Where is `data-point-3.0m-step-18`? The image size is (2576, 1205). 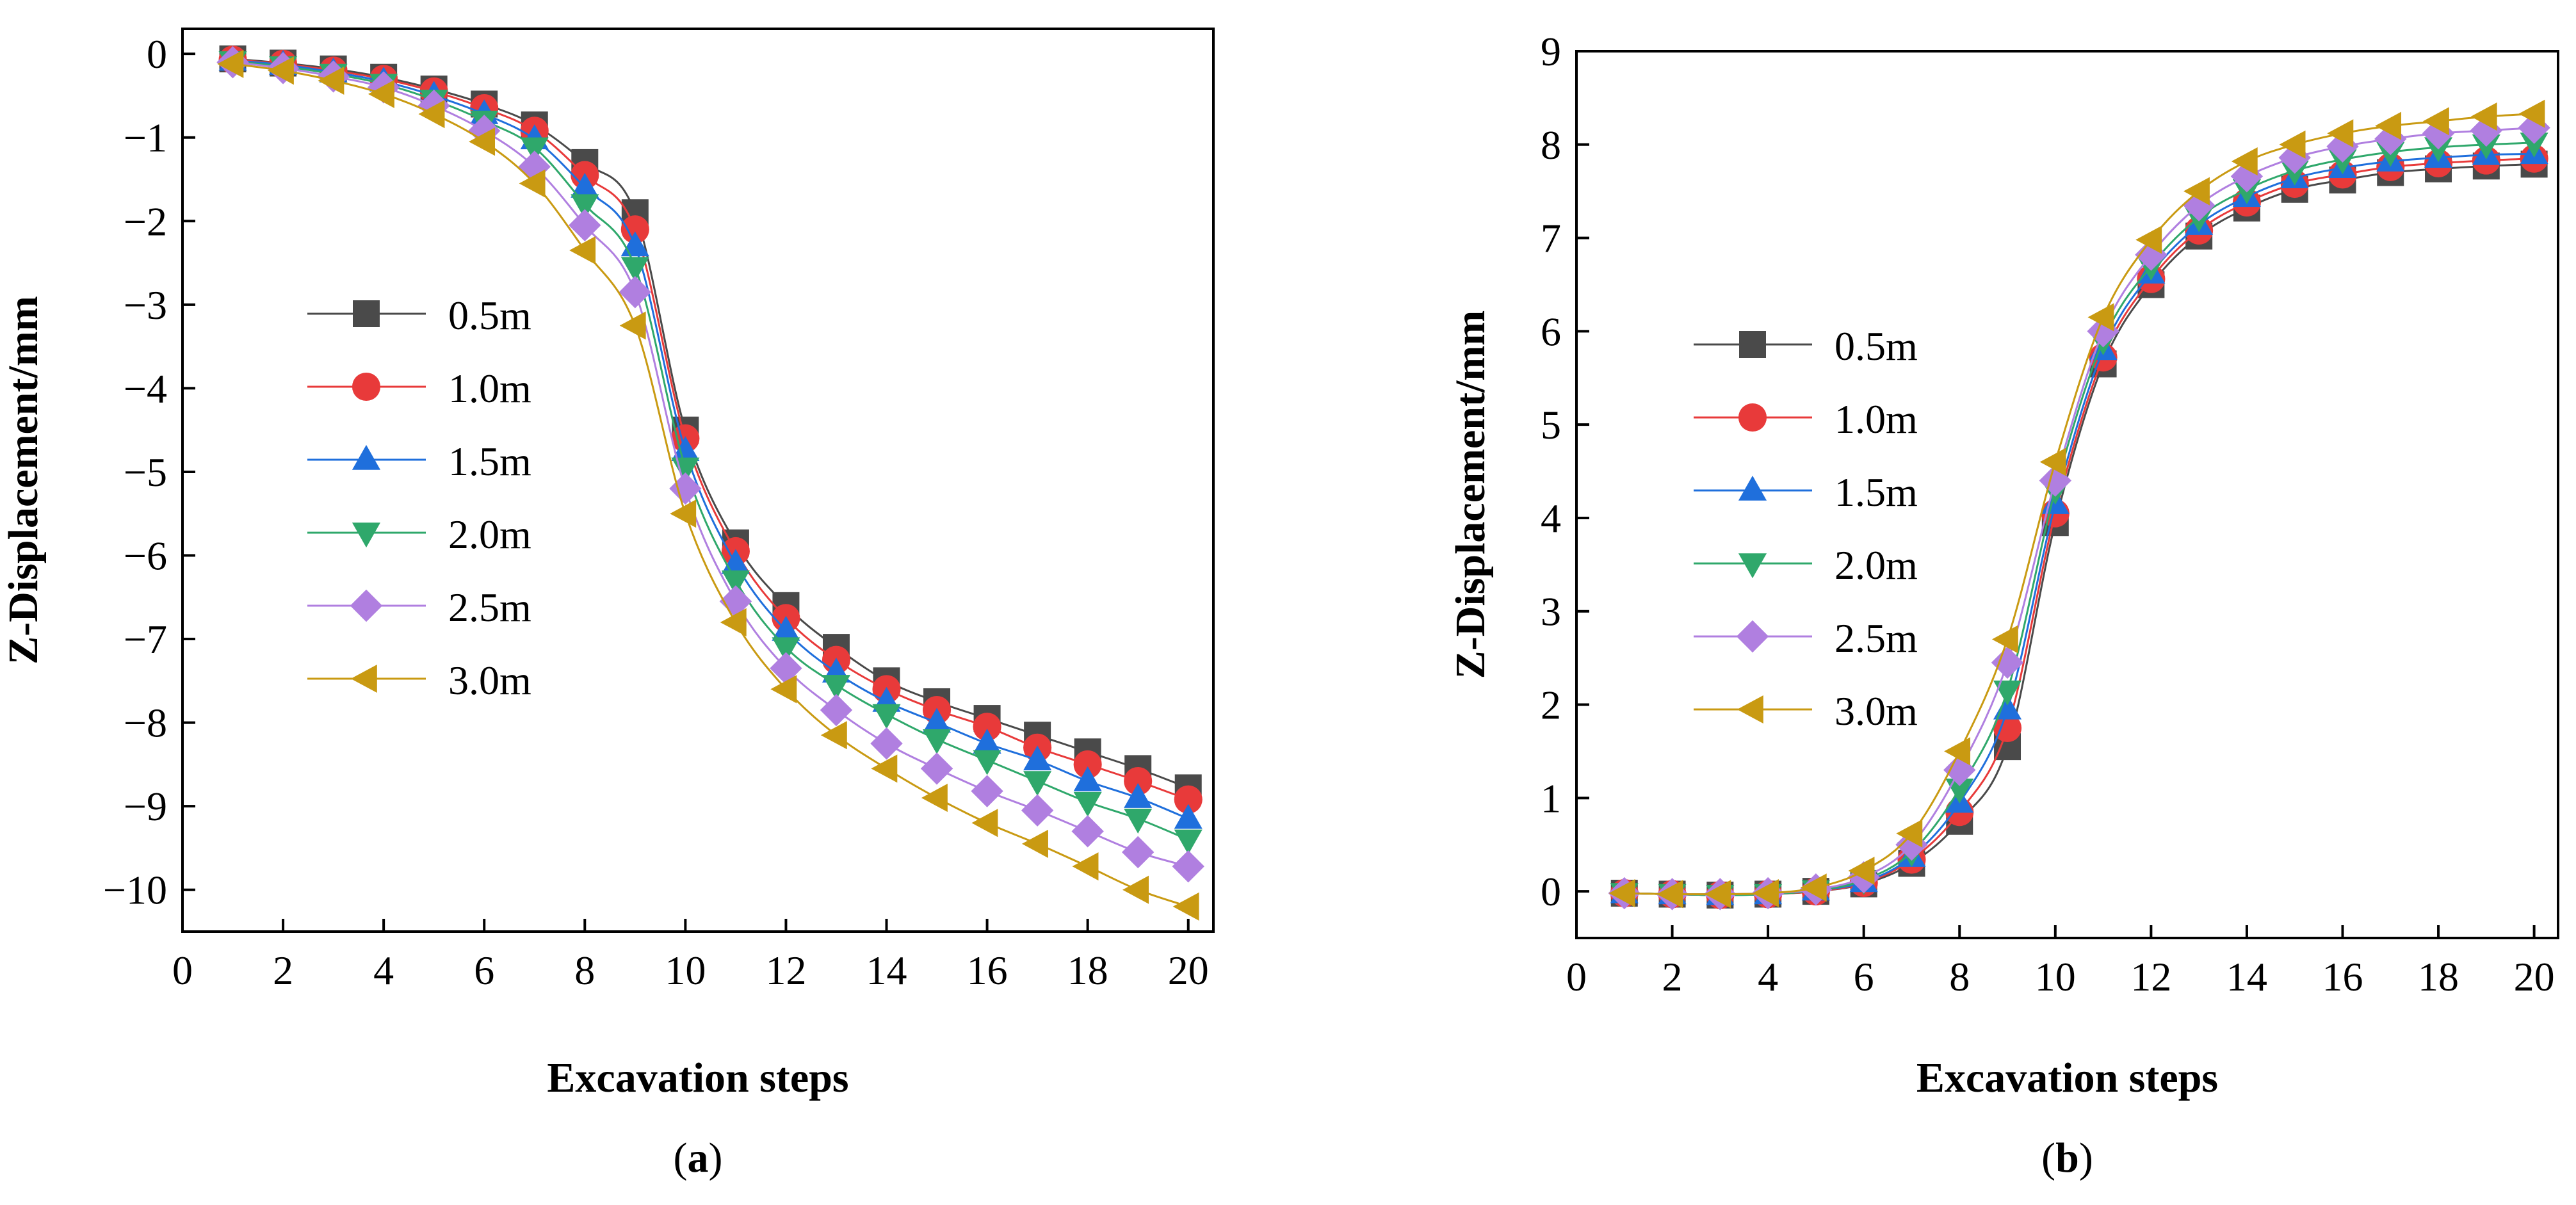 data-point-3.0m-step-18 is located at coordinates (2435, 121).